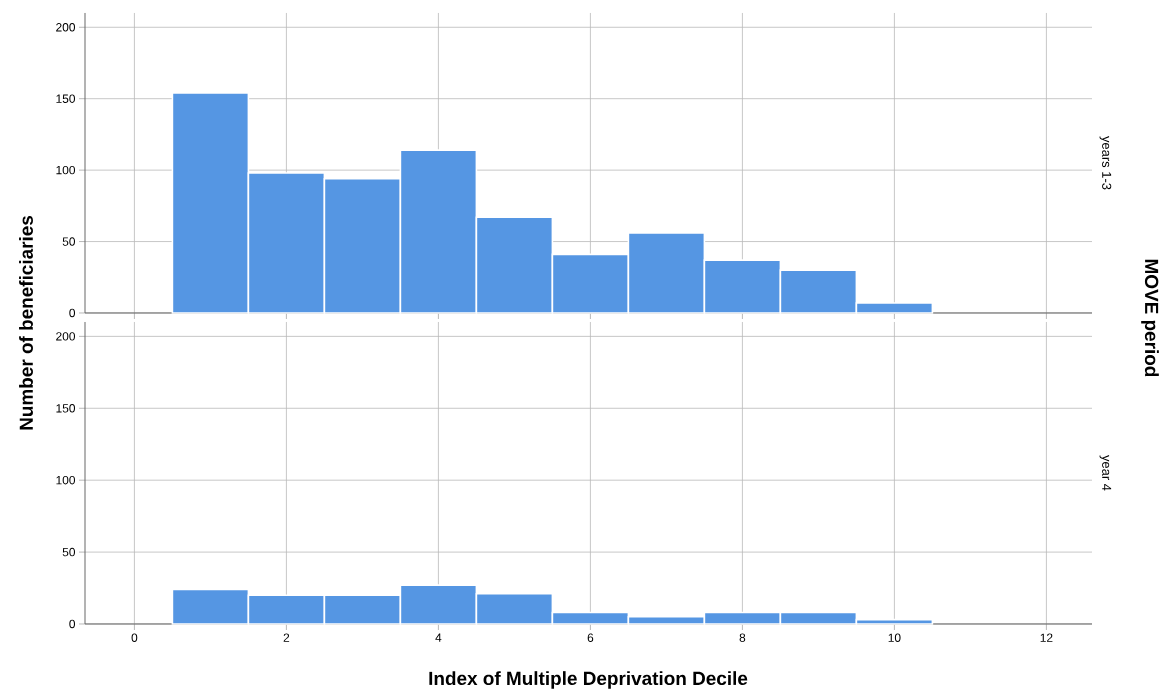  Describe the element at coordinates (26, 322) in the screenshot. I see `y-axis-title: Number of beneficiaries` at that location.